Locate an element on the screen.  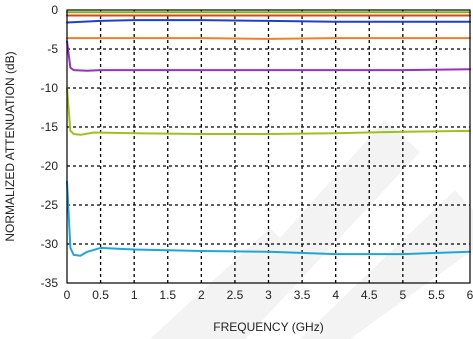
x-tick-label: 5 is located at coordinates (402, 295).